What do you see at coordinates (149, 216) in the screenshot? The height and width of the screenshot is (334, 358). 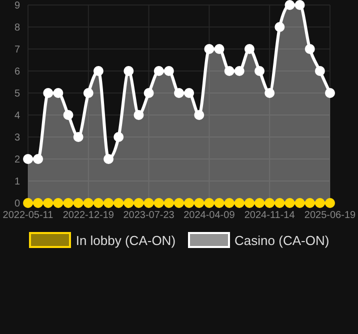 I see `x-tick-label: 2023-07-23` at bounding box center [149, 216].